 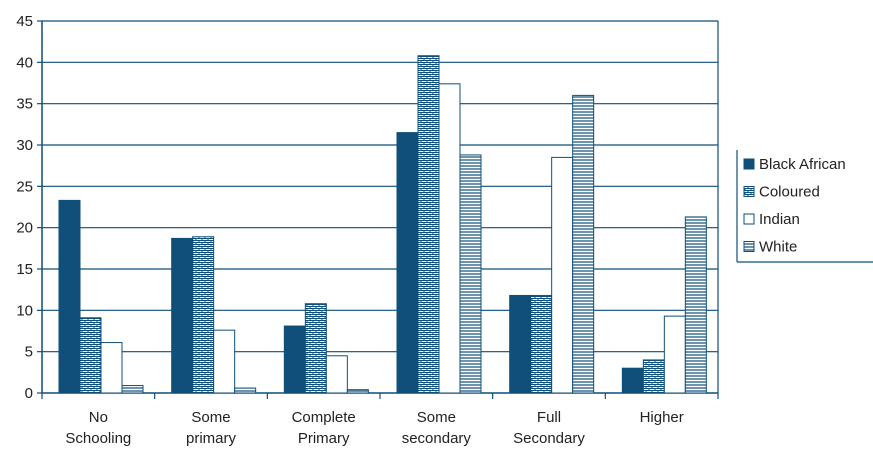 I want to click on x-category-label: Full, so click(x=549, y=417).